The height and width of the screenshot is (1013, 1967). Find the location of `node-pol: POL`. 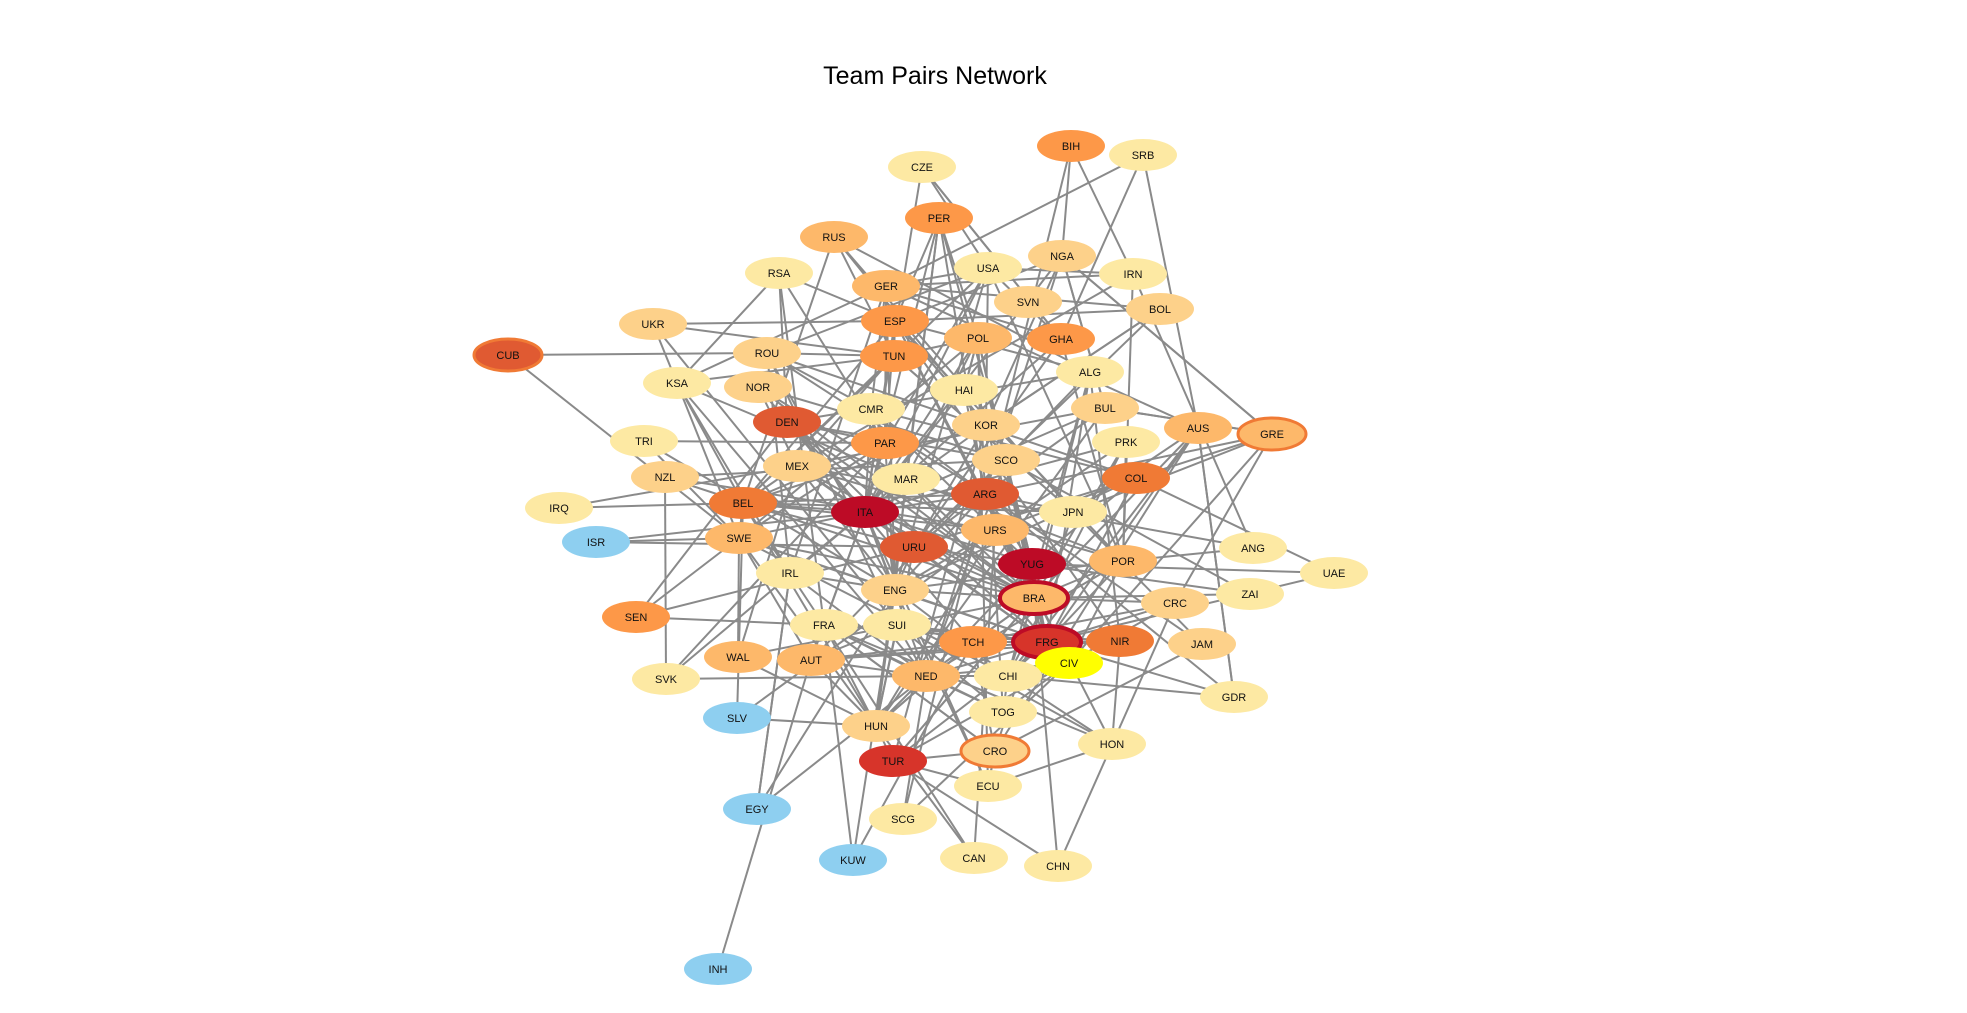

node-pol: POL is located at coordinates (978, 338).